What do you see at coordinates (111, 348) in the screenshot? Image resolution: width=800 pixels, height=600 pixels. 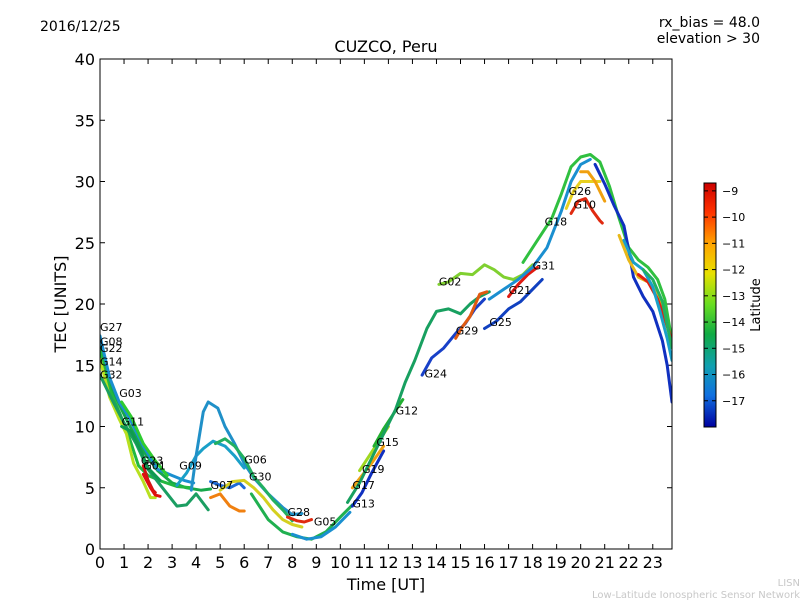 I see `prn-label: G22` at bounding box center [111, 348].